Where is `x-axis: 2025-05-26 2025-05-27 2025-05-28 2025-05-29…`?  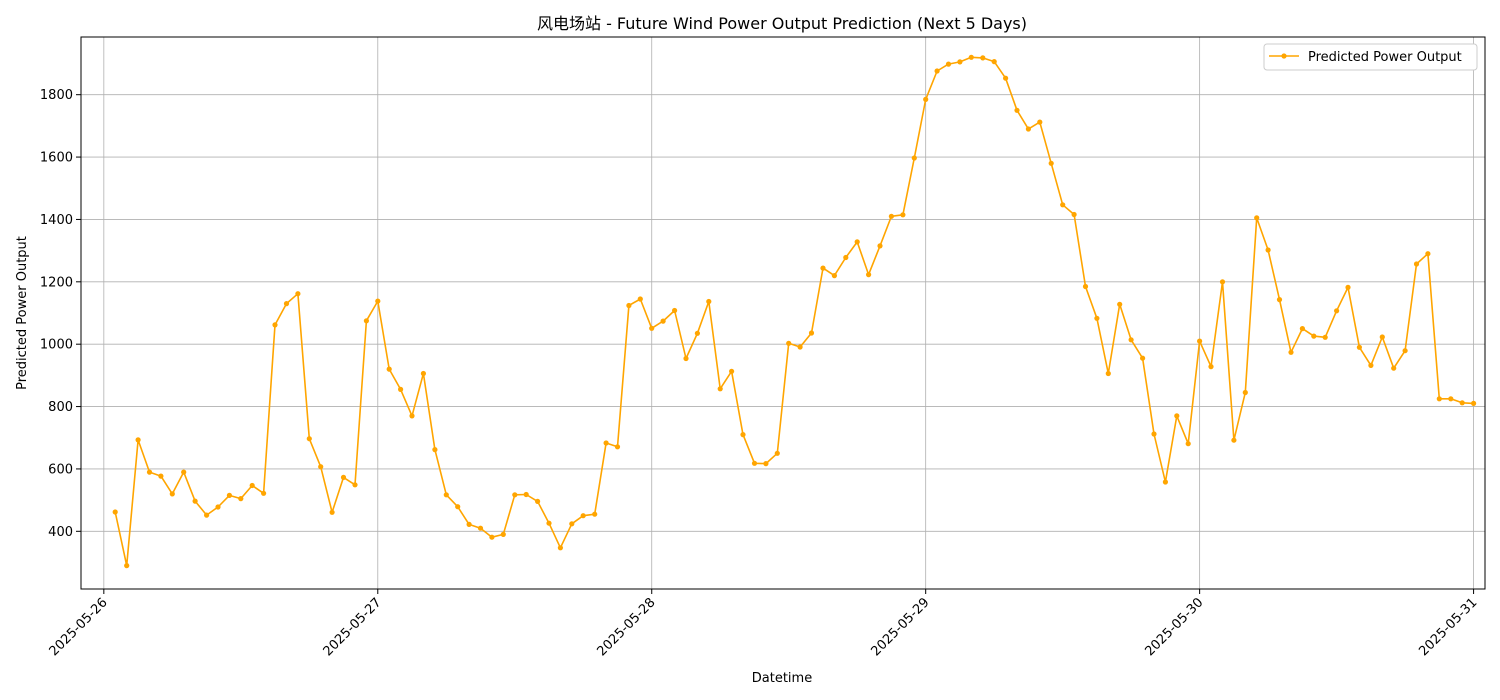 x-axis: 2025-05-26 2025-05-27 2025-05-28 2025-05-29… is located at coordinates (763, 624).